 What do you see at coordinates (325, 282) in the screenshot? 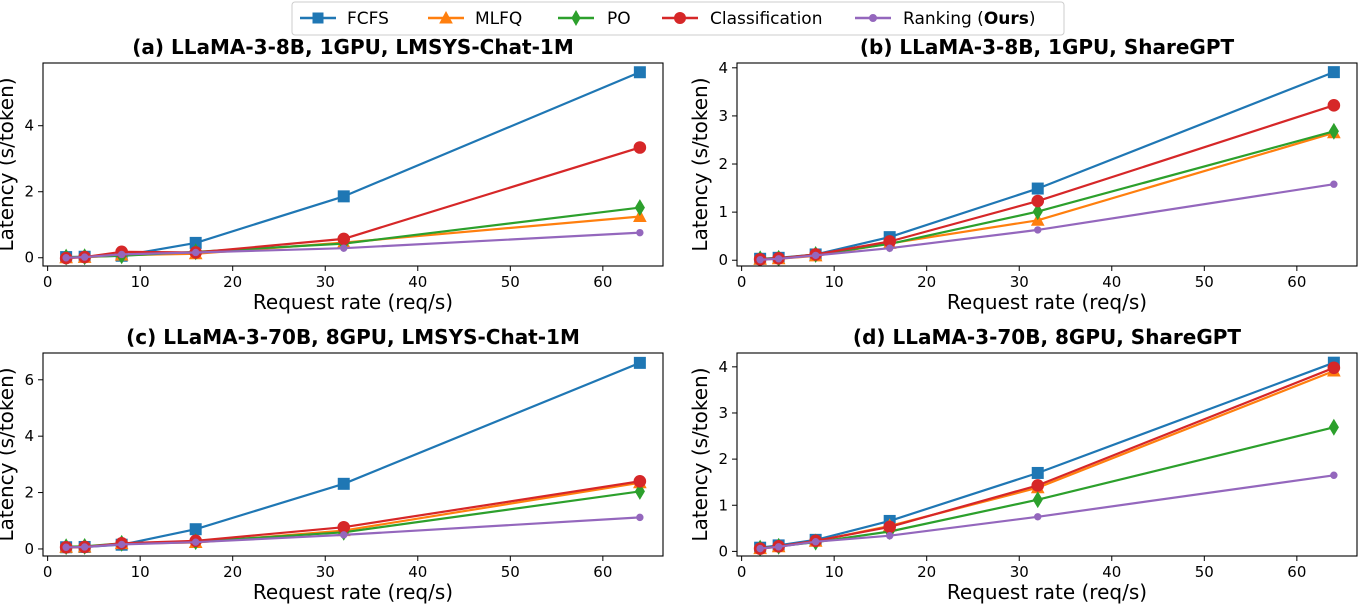
I see `panel-a-xtick-label: 30` at bounding box center [325, 282].